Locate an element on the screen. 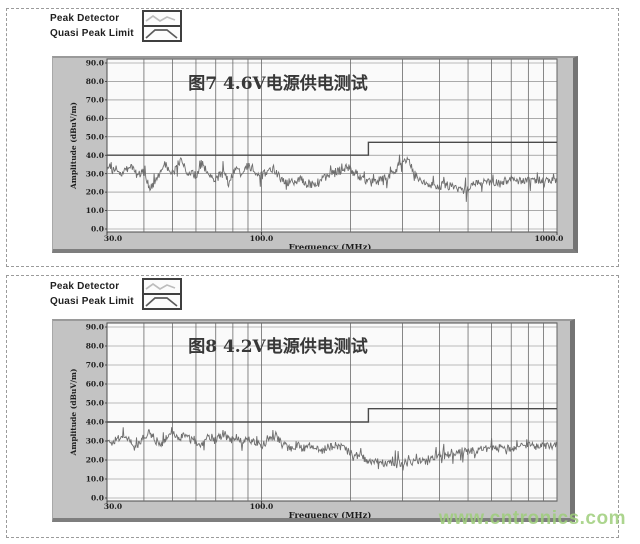 This screenshot has width=640, height=544. svg-text: 1000.0 is located at coordinates (549, 238).